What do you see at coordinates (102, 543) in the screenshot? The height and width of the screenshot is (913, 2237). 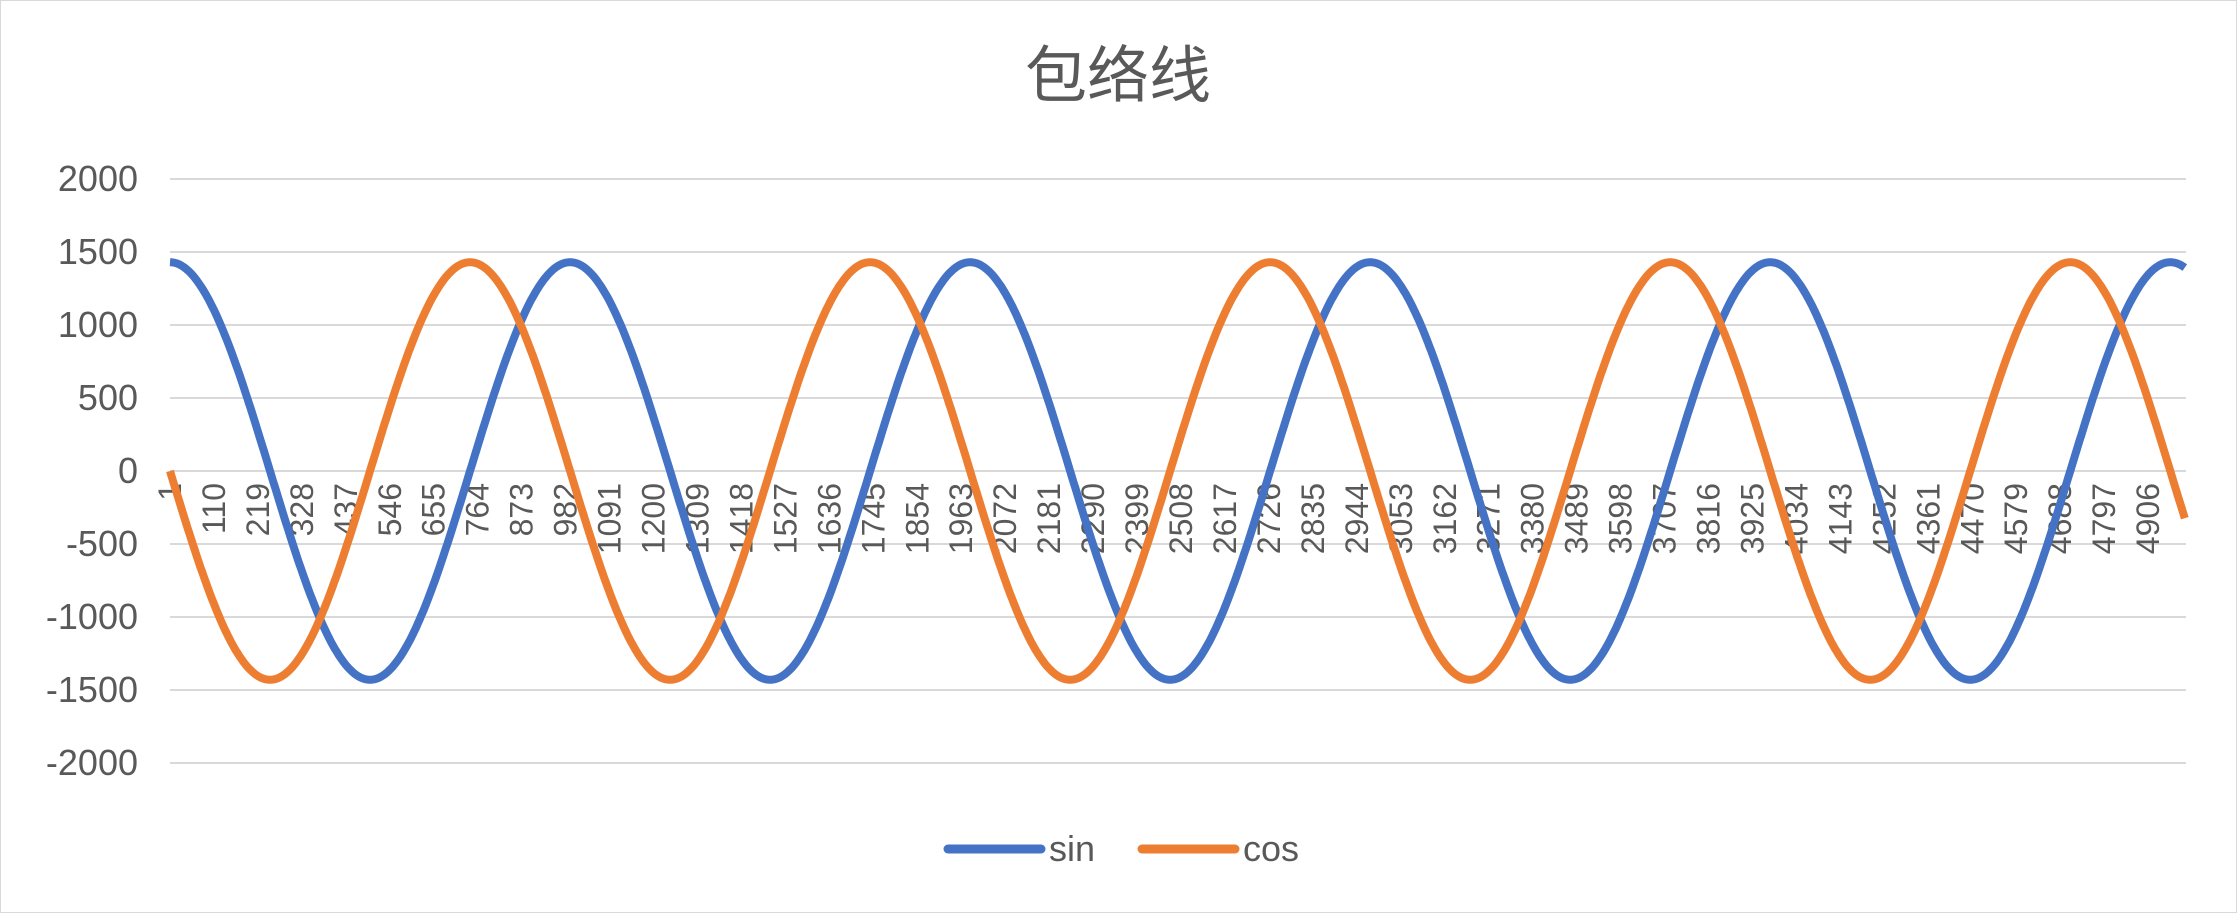 I see `y-tick-label: -500` at bounding box center [102, 543].